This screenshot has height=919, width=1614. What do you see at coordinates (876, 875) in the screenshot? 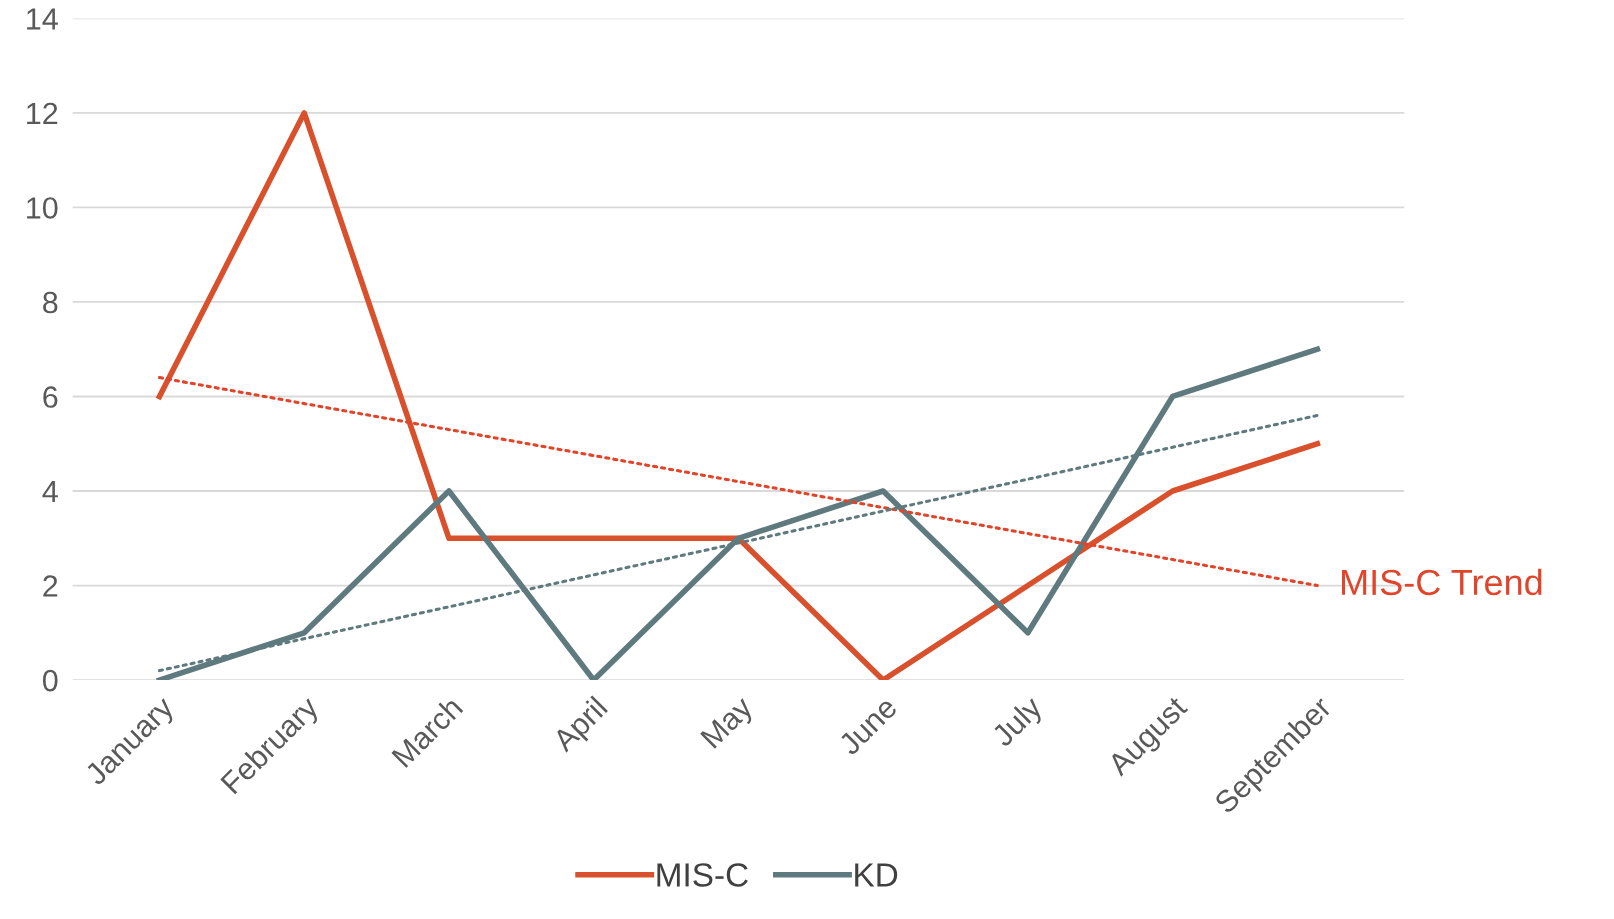
I see `legend-label: KD` at bounding box center [876, 875].